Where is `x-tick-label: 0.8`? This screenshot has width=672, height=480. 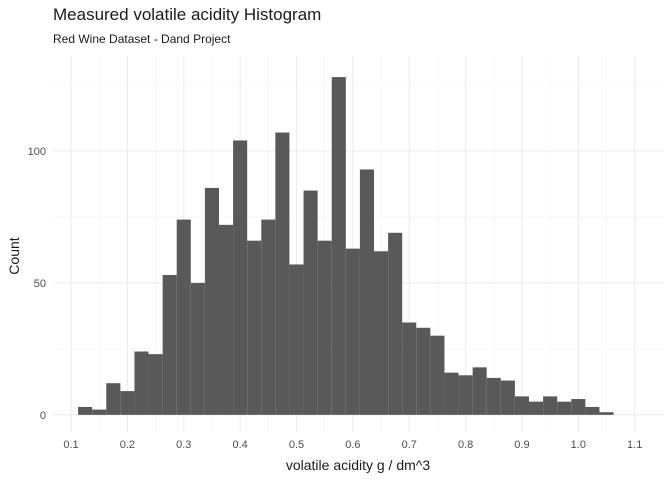 x-tick-label: 0.8 is located at coordinates (465, 445).